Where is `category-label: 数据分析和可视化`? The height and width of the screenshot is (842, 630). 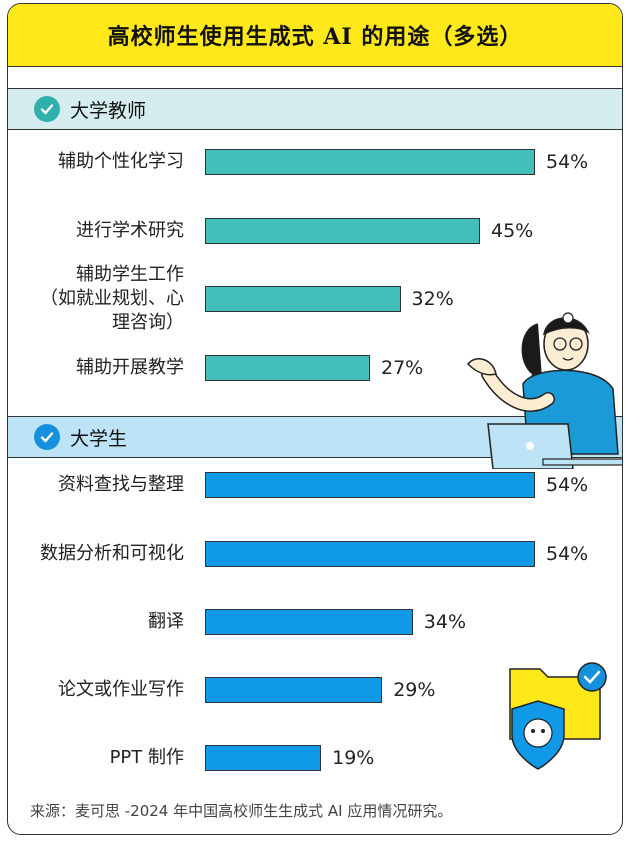 category-label: 数据分析和可视化 is located at coordinates (112, 553).